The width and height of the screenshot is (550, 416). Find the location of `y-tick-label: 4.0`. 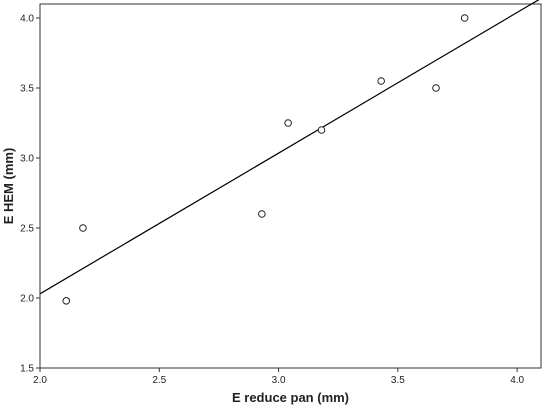

y-tick-label: 4.0 is located at coordinates (27, 19).